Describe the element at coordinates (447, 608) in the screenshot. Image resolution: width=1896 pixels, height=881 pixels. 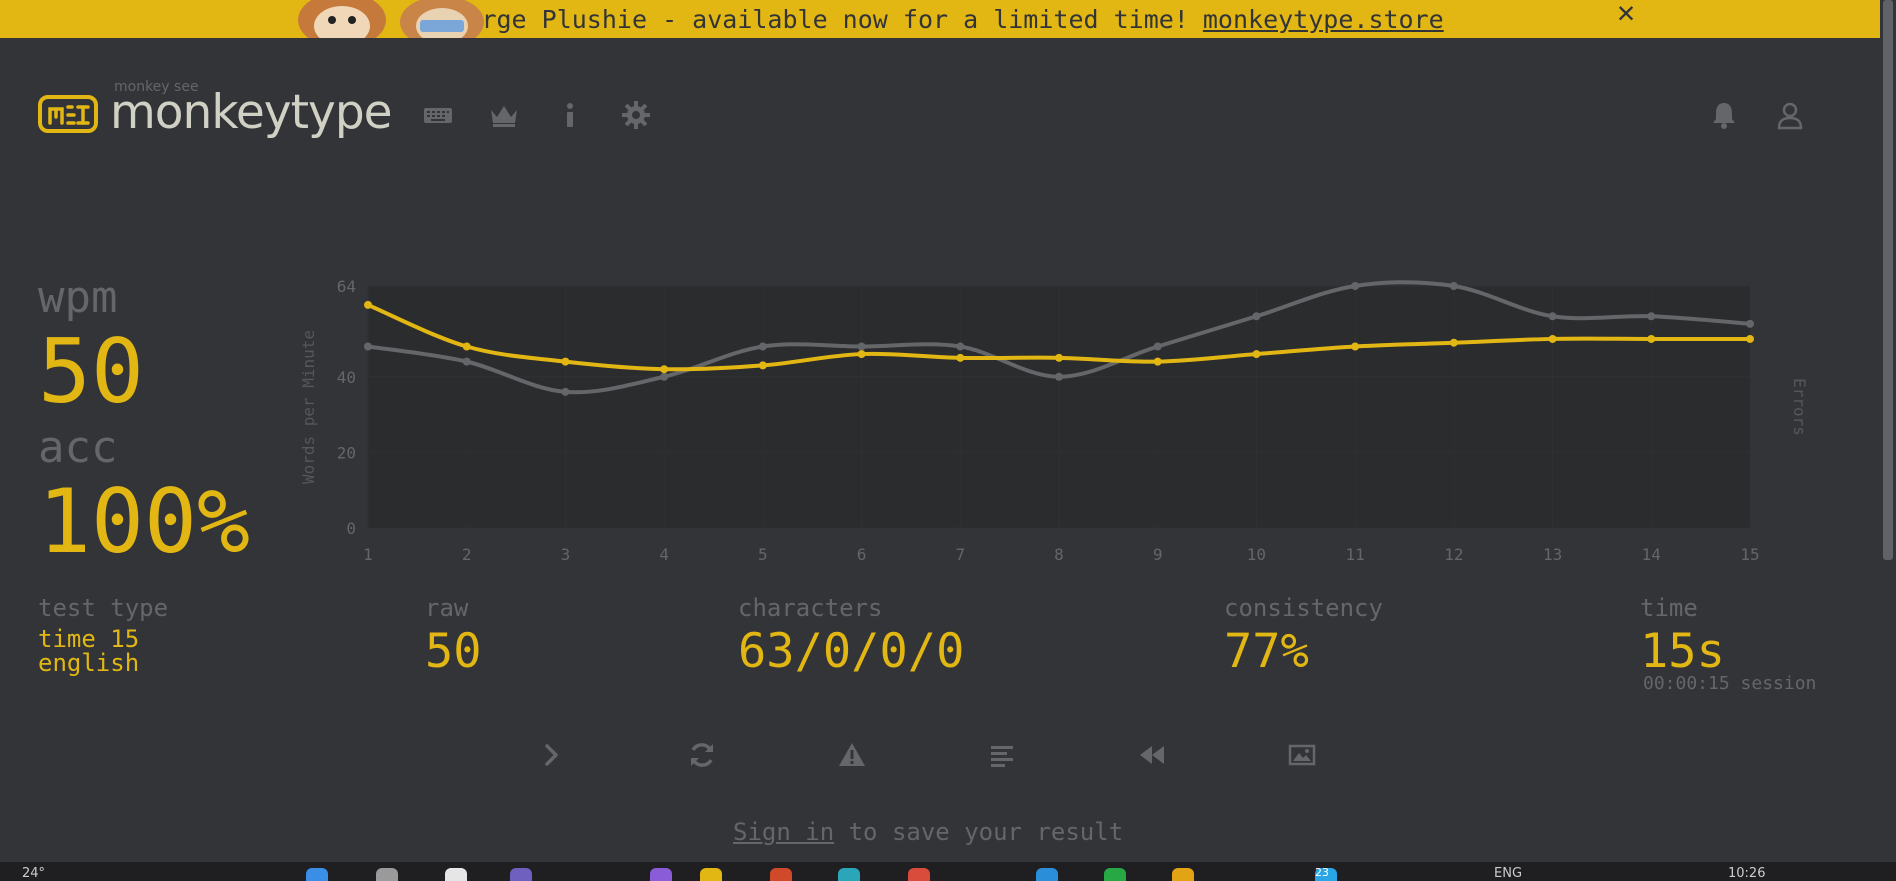
I see `raw-label: raw` at that location.